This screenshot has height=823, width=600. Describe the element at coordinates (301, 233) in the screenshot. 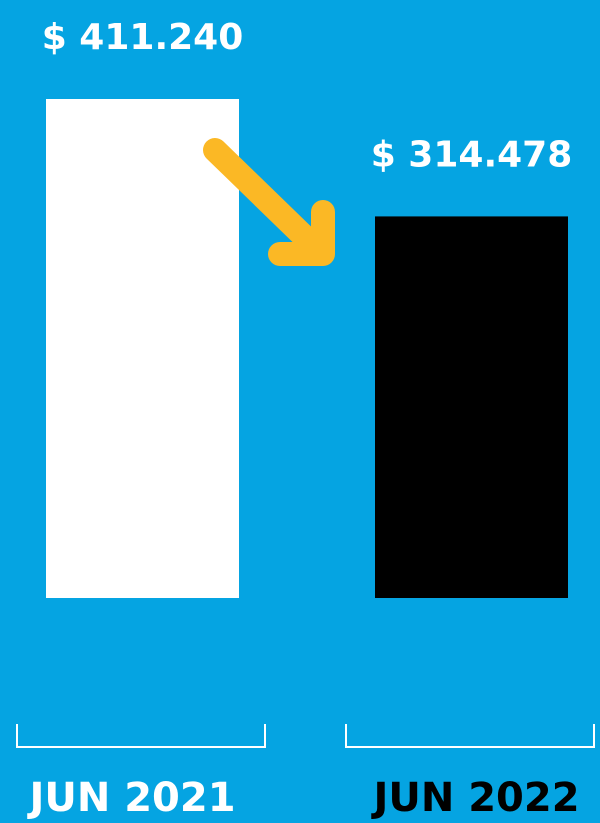

I see `arrow-head` at that location.